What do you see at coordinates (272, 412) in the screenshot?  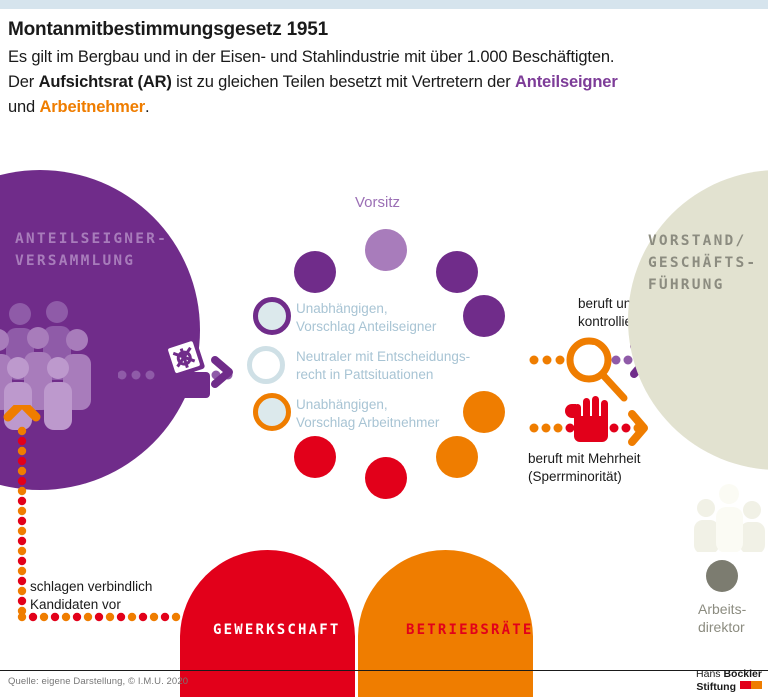 I see `neutral-arbeitnehmer-ring` at bounding box center [272, 412].